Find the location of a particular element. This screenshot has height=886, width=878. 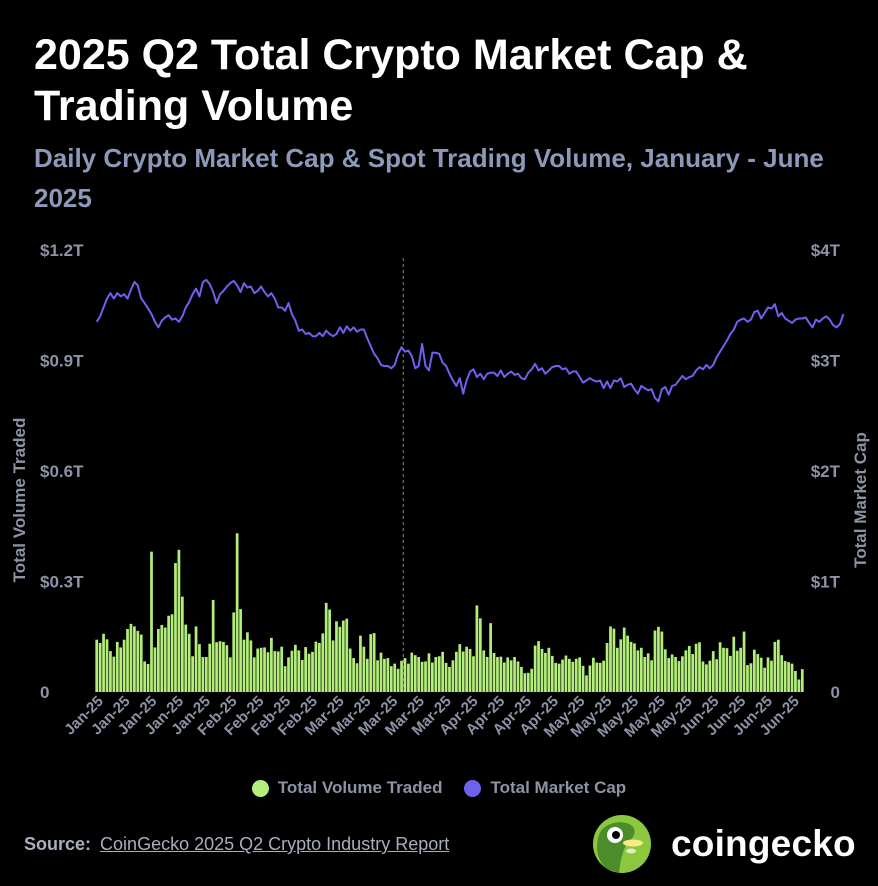

y-right-tick-label: $3T is located at coordinates (826, 361).